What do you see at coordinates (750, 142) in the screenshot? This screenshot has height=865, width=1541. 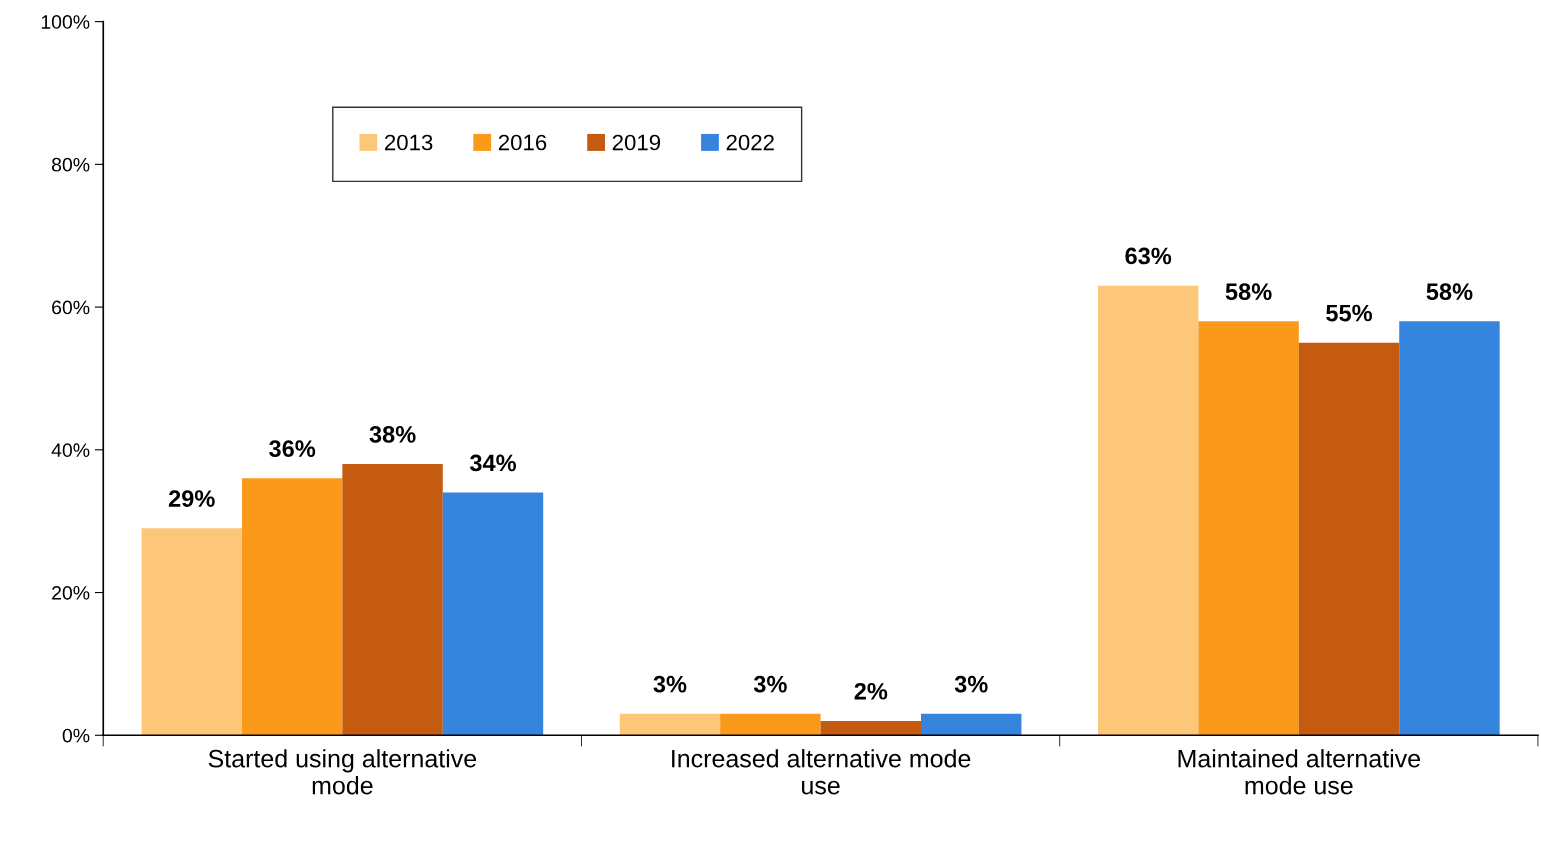 I see `legend-label: 2022` at bounding box center [750, 142].